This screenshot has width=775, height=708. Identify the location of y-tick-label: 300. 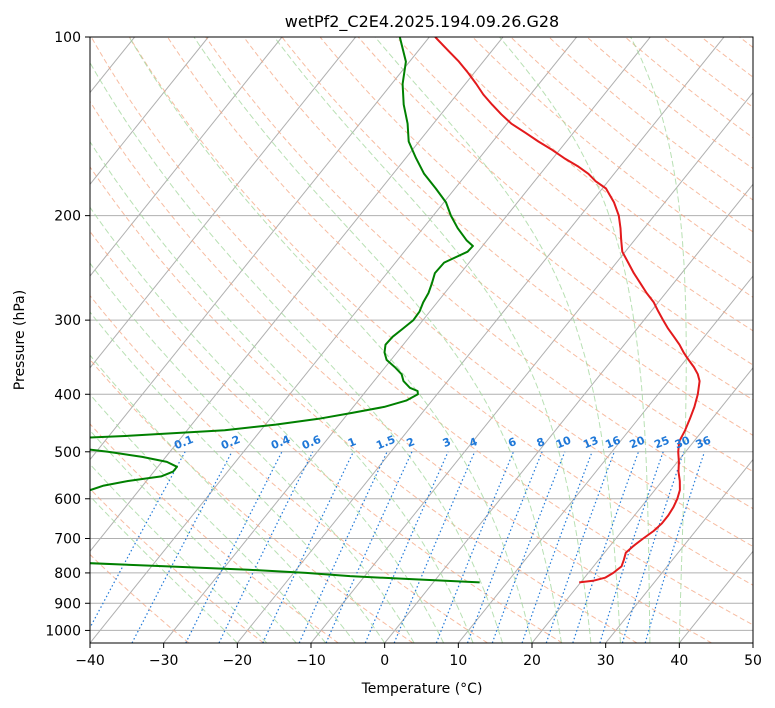
(67, 321).